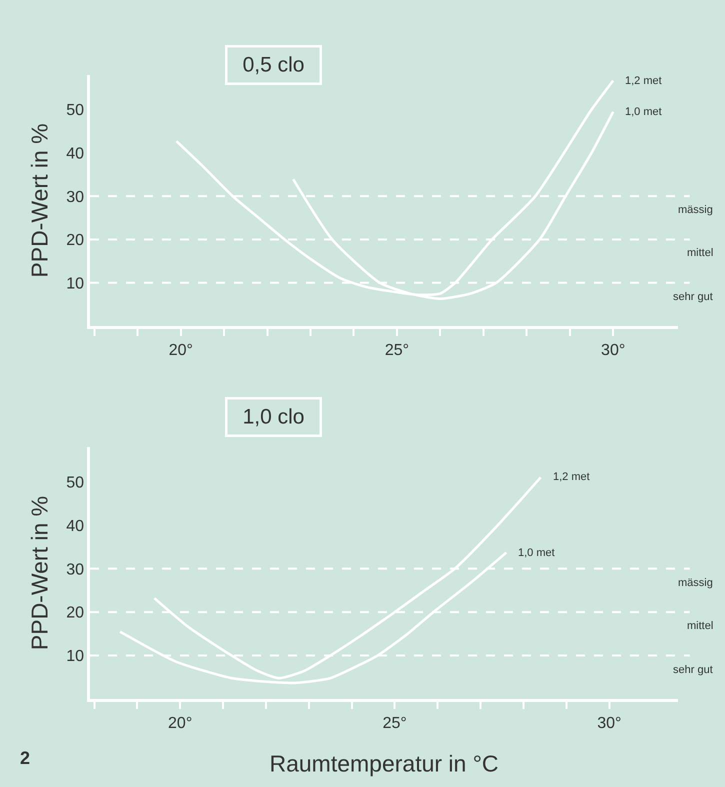 The height and width of the screenshot is (787, 725). Describe the element at coordinates (384, 763) in the screenshot. I see `x-axis-title: Raumtemperatur in °C` at that location.